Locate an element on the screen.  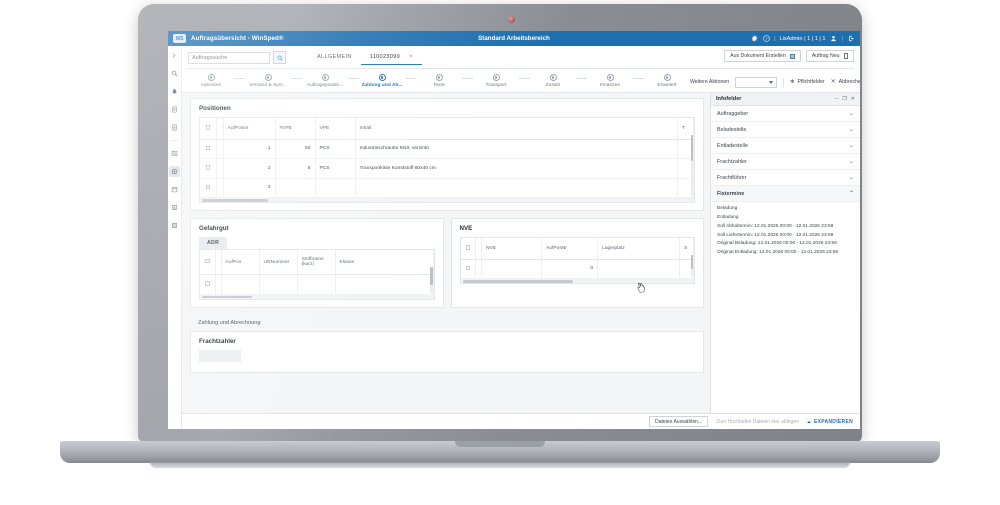
col-s: S is located at coordinates (686, 249).